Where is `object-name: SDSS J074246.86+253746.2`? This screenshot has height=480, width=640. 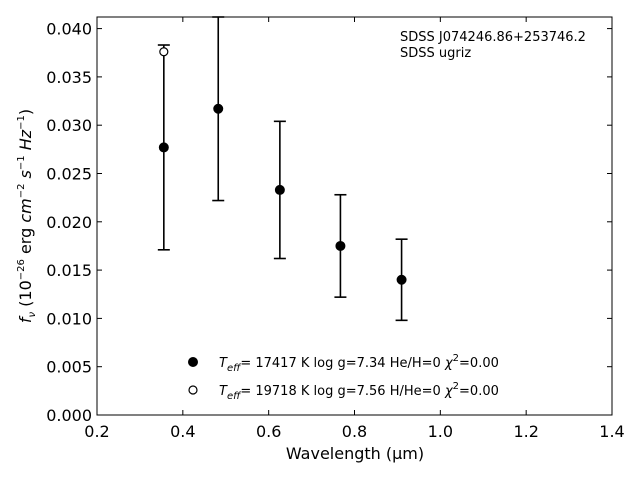
object-name: SDSS J074246.86+253746.2 is located at coordinates (493, 37).